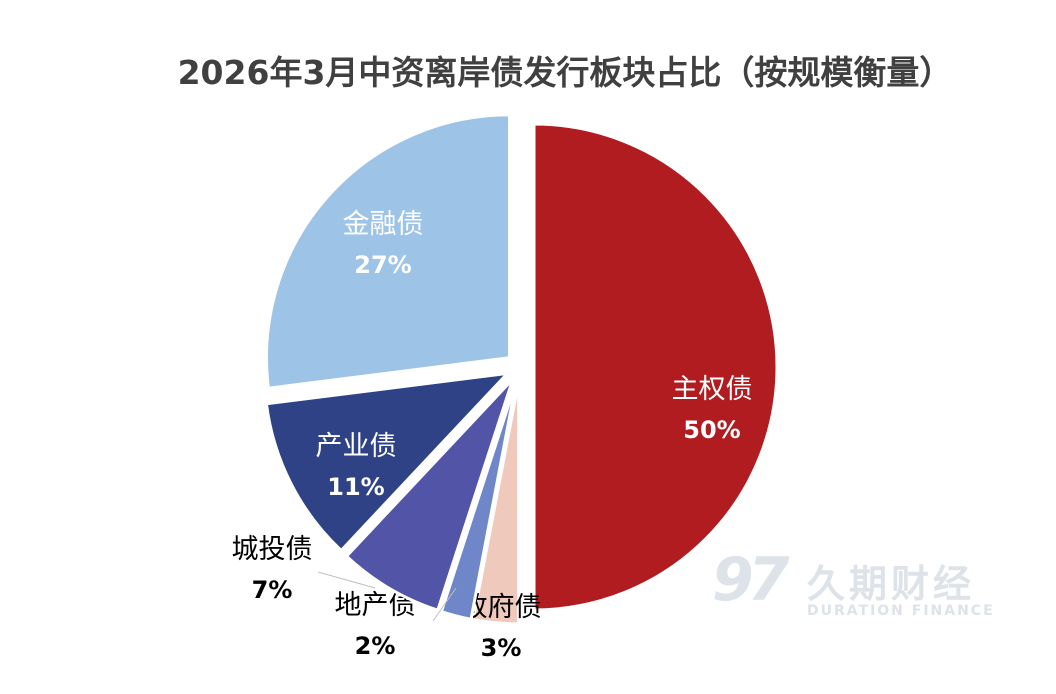  Describe the element at coordinates (565, 72) in the screenshot. I see `chart-title: 2026年3月中资离岸债发行板块占比（按规模衡量）` at that location.